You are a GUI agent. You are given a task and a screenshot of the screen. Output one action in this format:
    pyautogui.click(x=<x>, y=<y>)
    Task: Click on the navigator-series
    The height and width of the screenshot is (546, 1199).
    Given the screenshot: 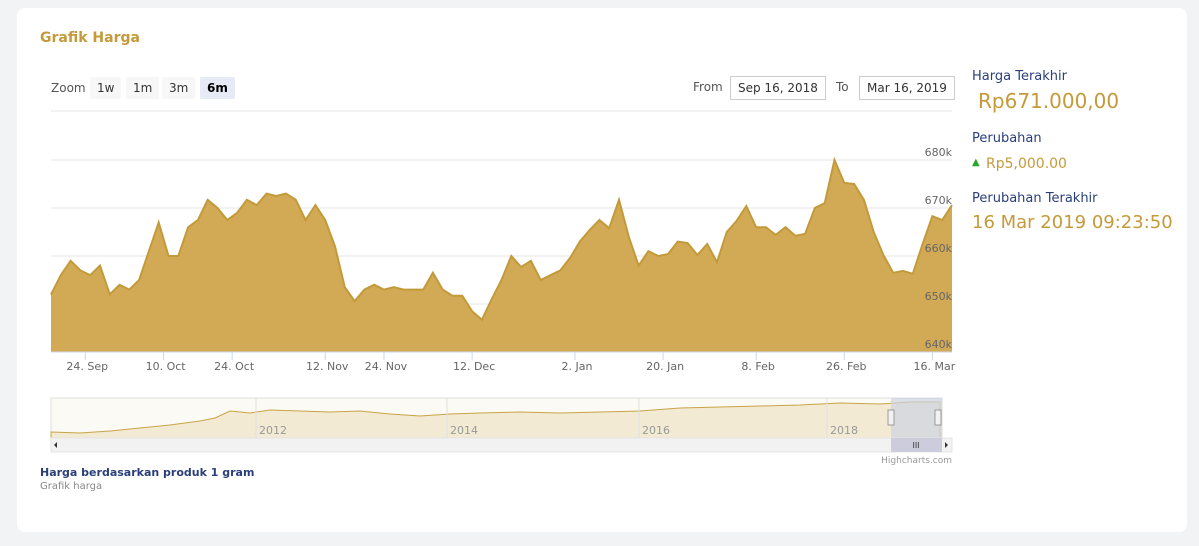 What is the action you would take?
    pyautogui.click(x=495, y=420)
    